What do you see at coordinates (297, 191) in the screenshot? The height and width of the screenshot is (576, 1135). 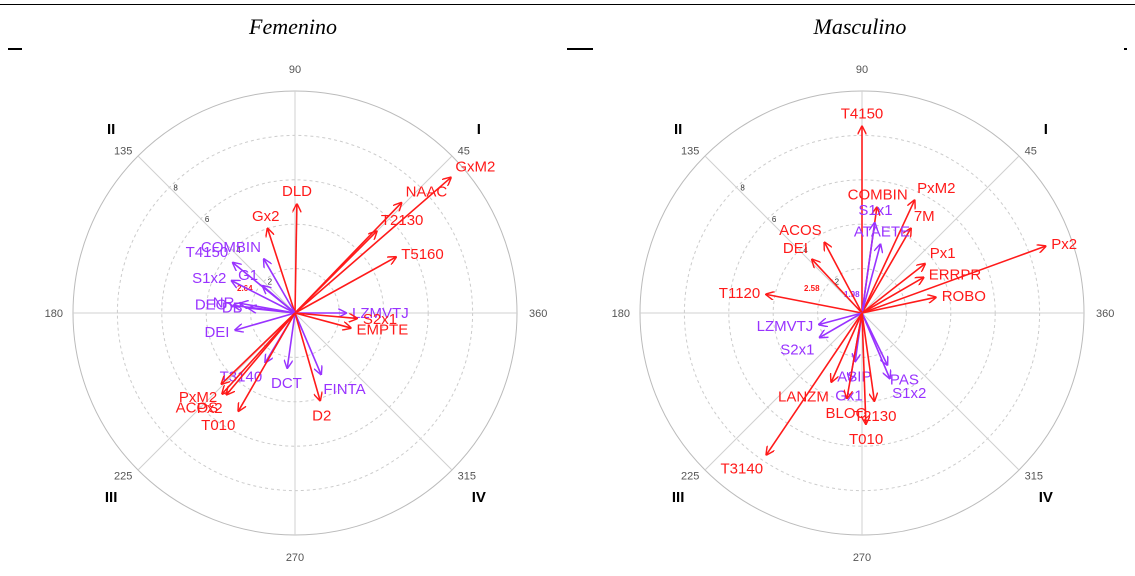 I see `vector-label: DLD` at bounding box center [297, 191].